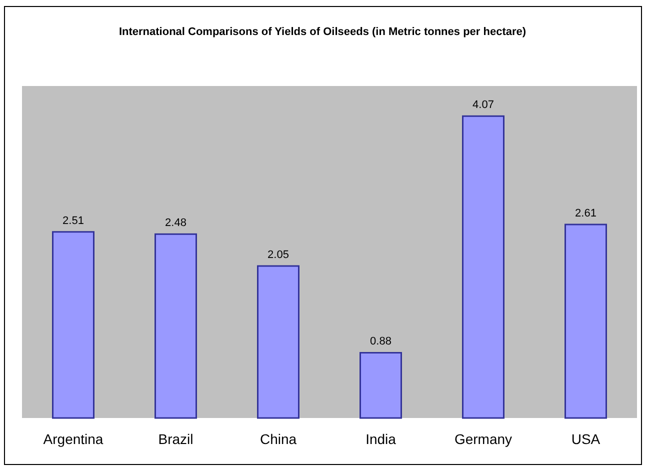 This screenshot has width=645, height=467. What do you see at coordinates (323, 32) in the screenshot?
I see `chart-title: International Comparisons of Yields of Oilseeds (in Metric tonnes per hectare)` at bounding box center [323, 32].